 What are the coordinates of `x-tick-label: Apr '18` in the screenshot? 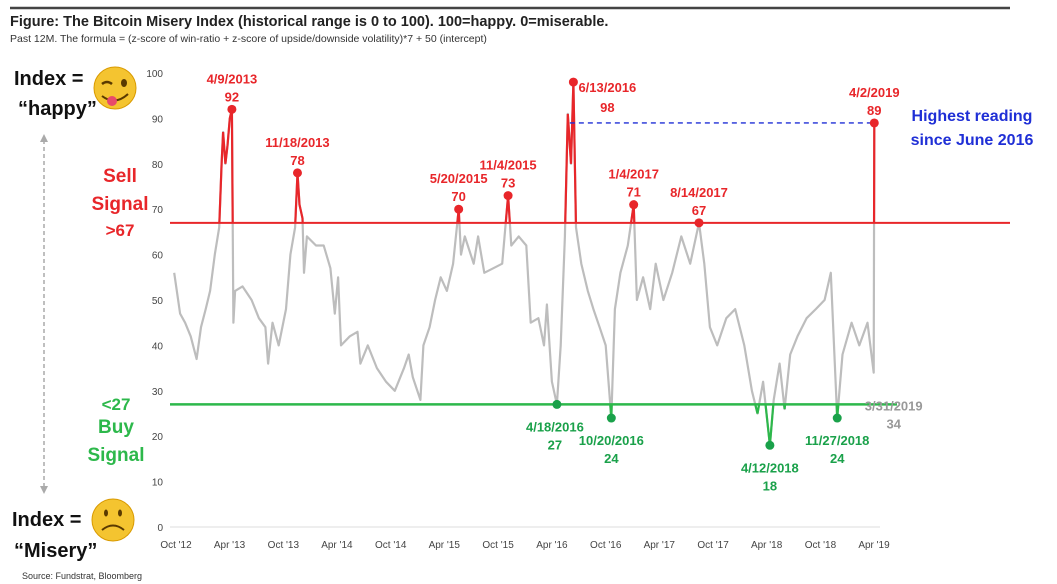 It's located at (767, 545).